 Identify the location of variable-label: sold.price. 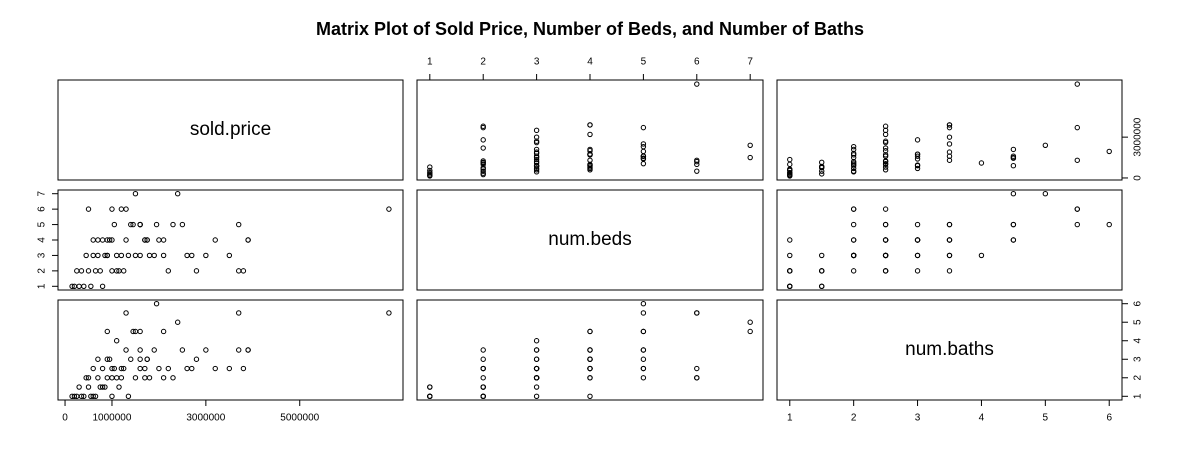
(230, 129).